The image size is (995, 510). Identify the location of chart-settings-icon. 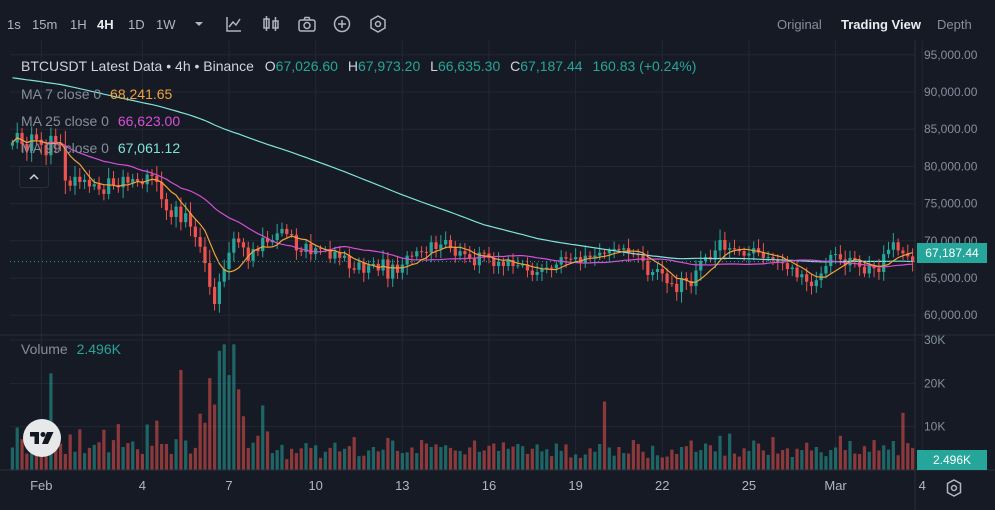
(378, 24).